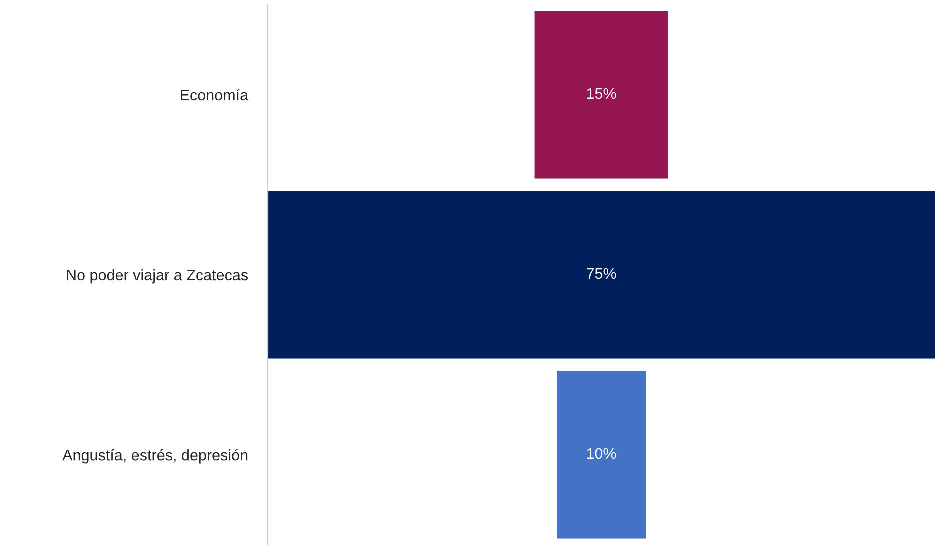  What do you see at coordinates (601, 94) in the screenshot?
I see `data-label: 15%` at bounding box center [601, 94].